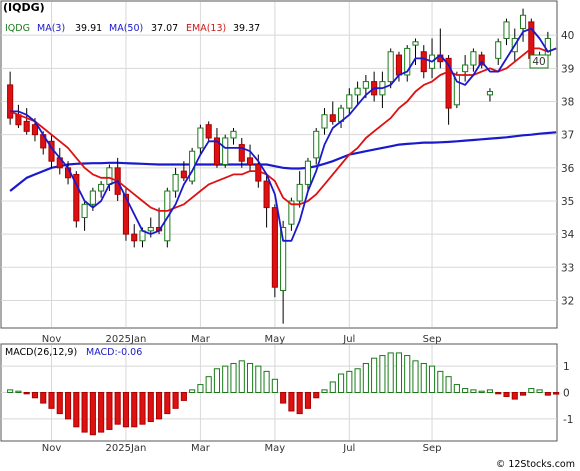  What do you see at coordinates (126, 339) in the screenshot?
I see `x-tick-label: 2025Jan` at bounding box center [126, 339].